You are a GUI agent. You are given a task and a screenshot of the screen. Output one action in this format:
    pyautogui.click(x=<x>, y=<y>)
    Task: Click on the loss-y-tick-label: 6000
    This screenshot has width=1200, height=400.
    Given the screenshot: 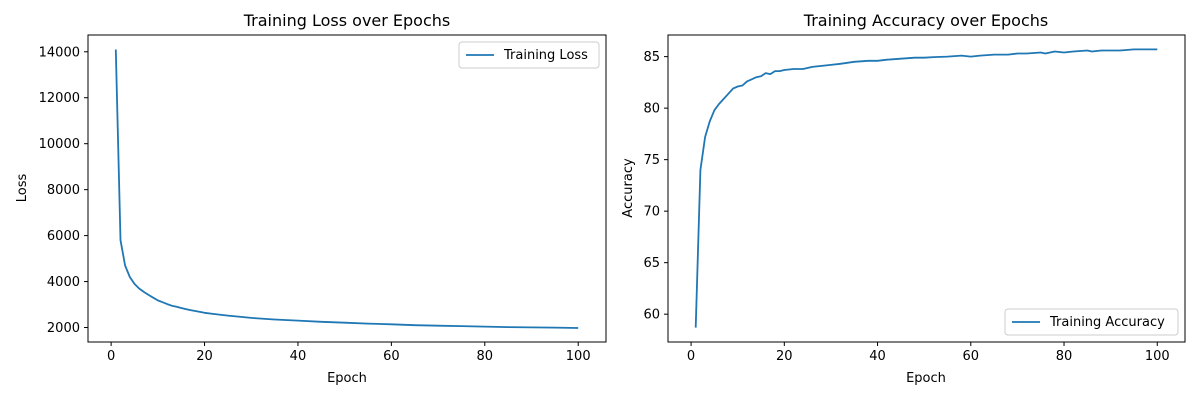 What is the action you would take?
    pyautogui.click(x=63, y=236)
    